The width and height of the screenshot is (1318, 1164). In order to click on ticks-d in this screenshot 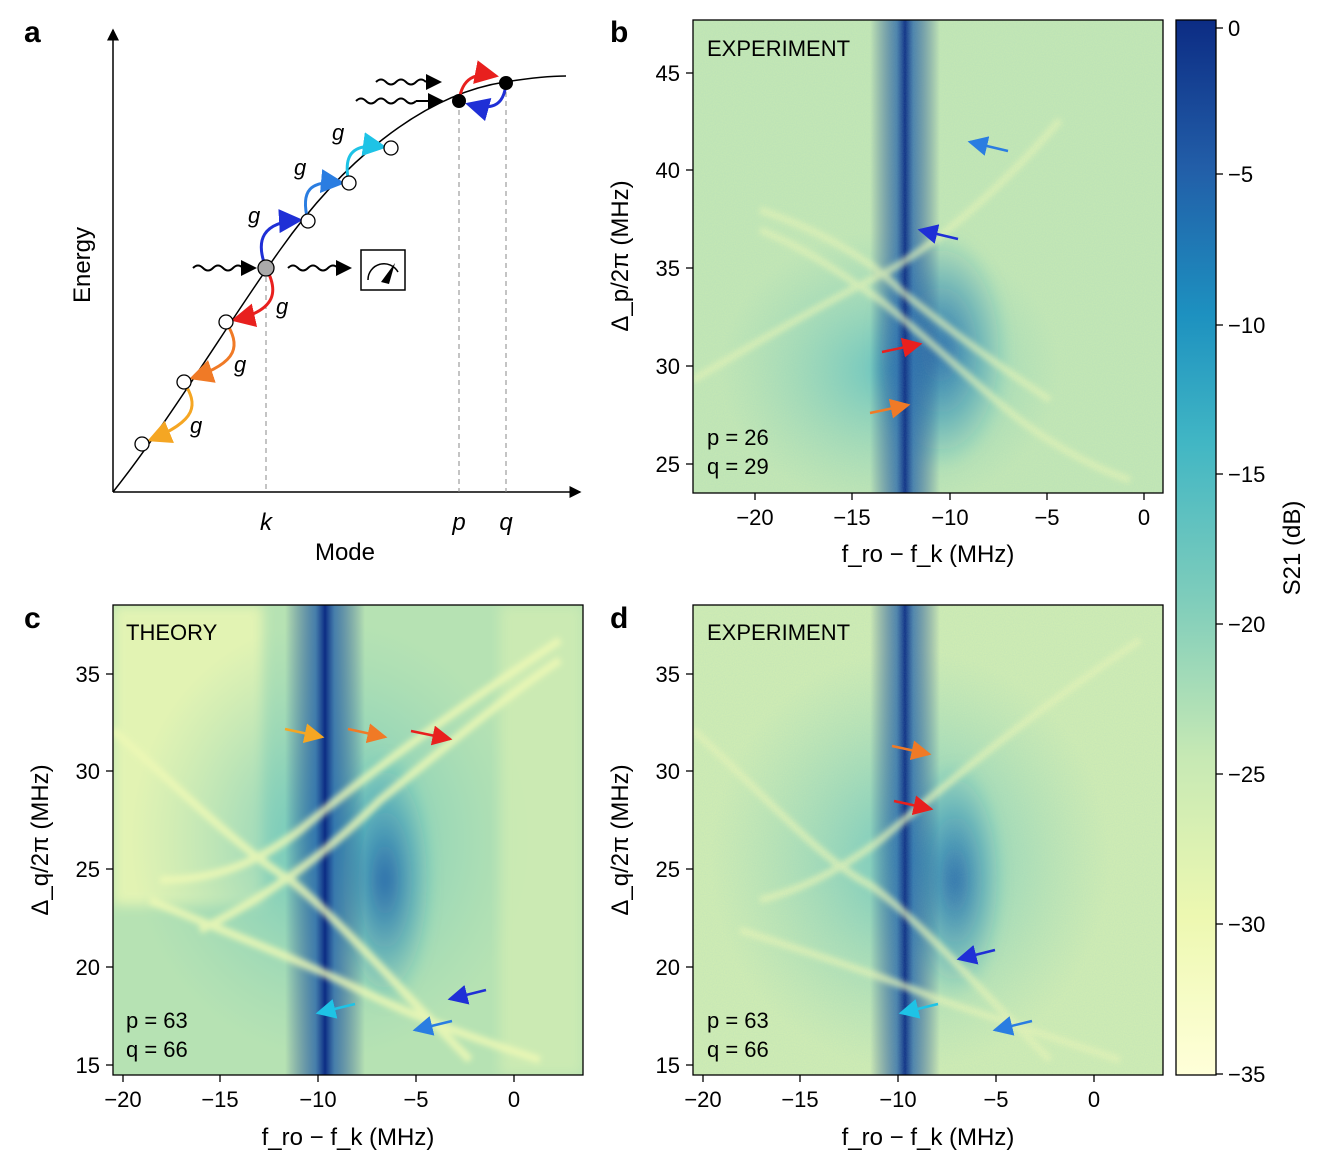, I will do `click(890, 877)`.